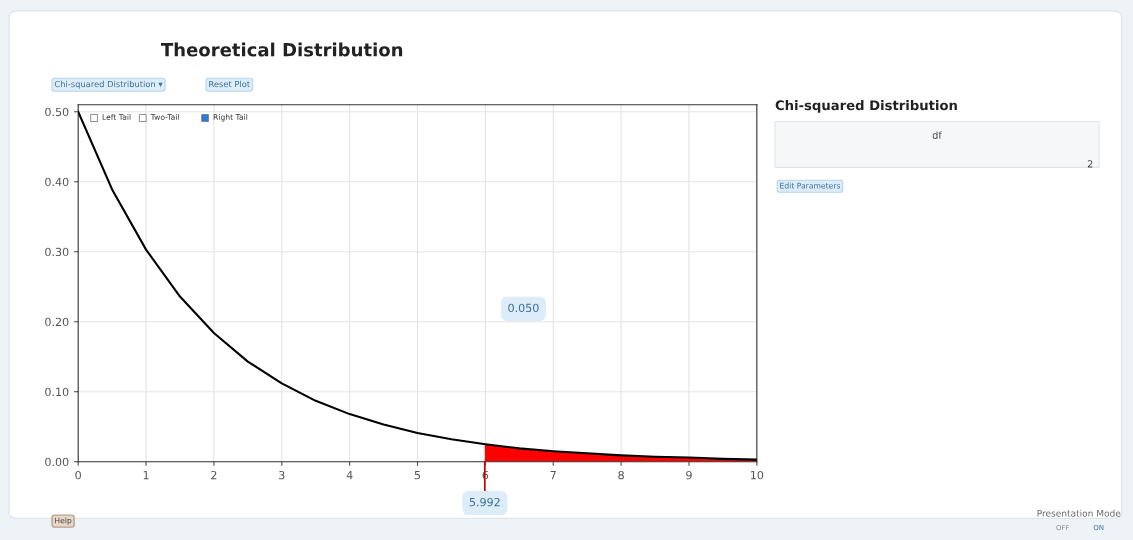 The image size is (1133, 540). Describe the element at coordinates (937, 135) in the screenshot. I see `text: df` at that location.